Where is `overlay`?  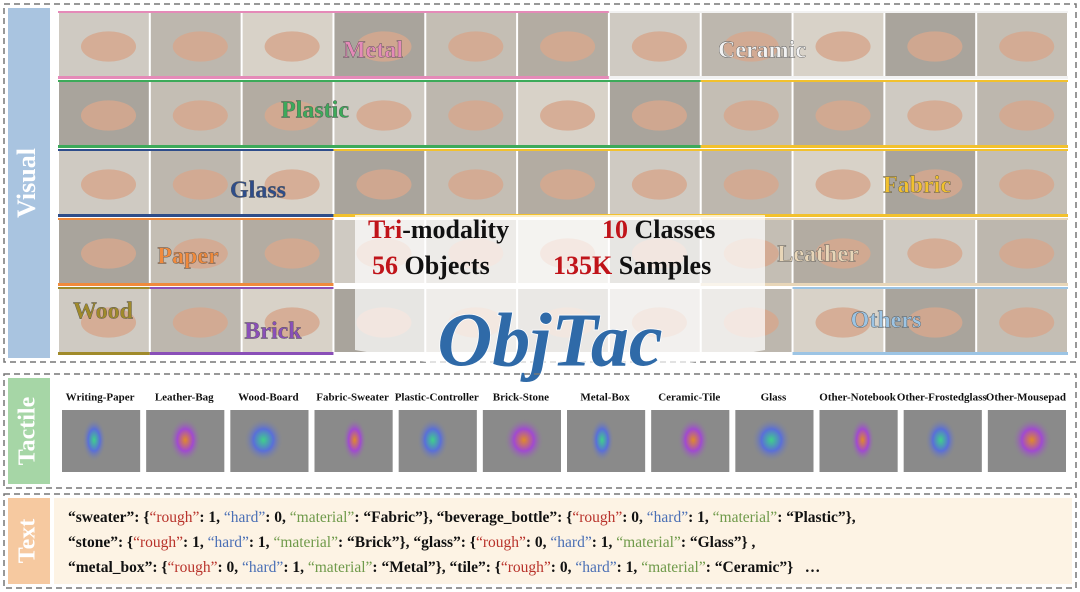
overlay is located at coordinates (560, 300).